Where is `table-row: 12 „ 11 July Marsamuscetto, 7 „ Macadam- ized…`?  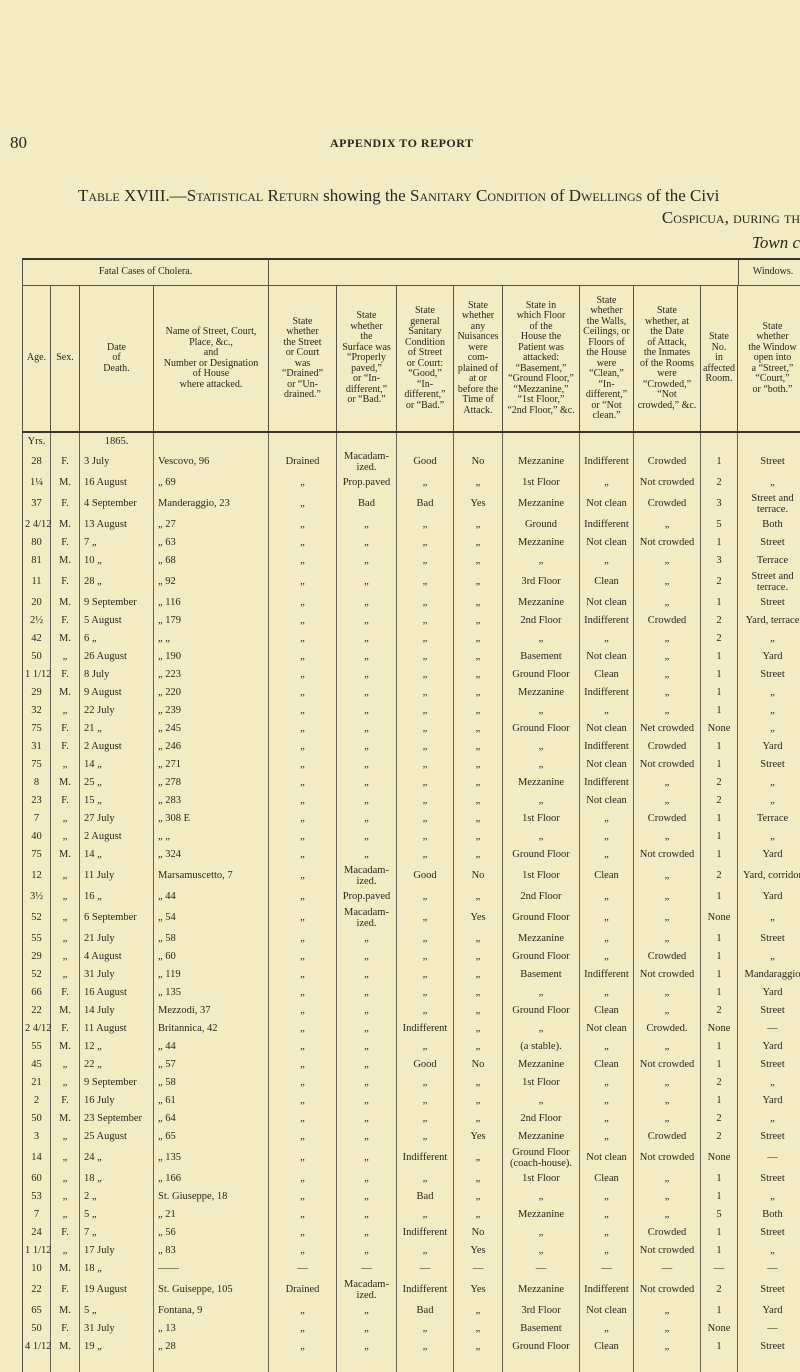
table-row: 12 „ 11 July Marsamuscetto, 7 „ Macadam- ized… is located at coordinates (411, 876).